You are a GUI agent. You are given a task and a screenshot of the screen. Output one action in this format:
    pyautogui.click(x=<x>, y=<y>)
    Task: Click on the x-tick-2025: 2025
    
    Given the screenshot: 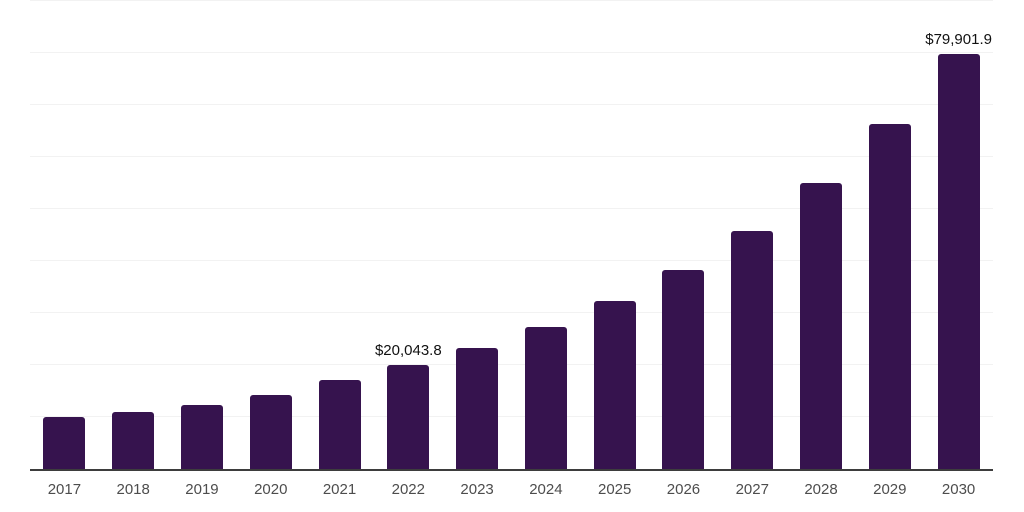 What is the action you would take?
    pyautogui.click(x=614, y=489)
    